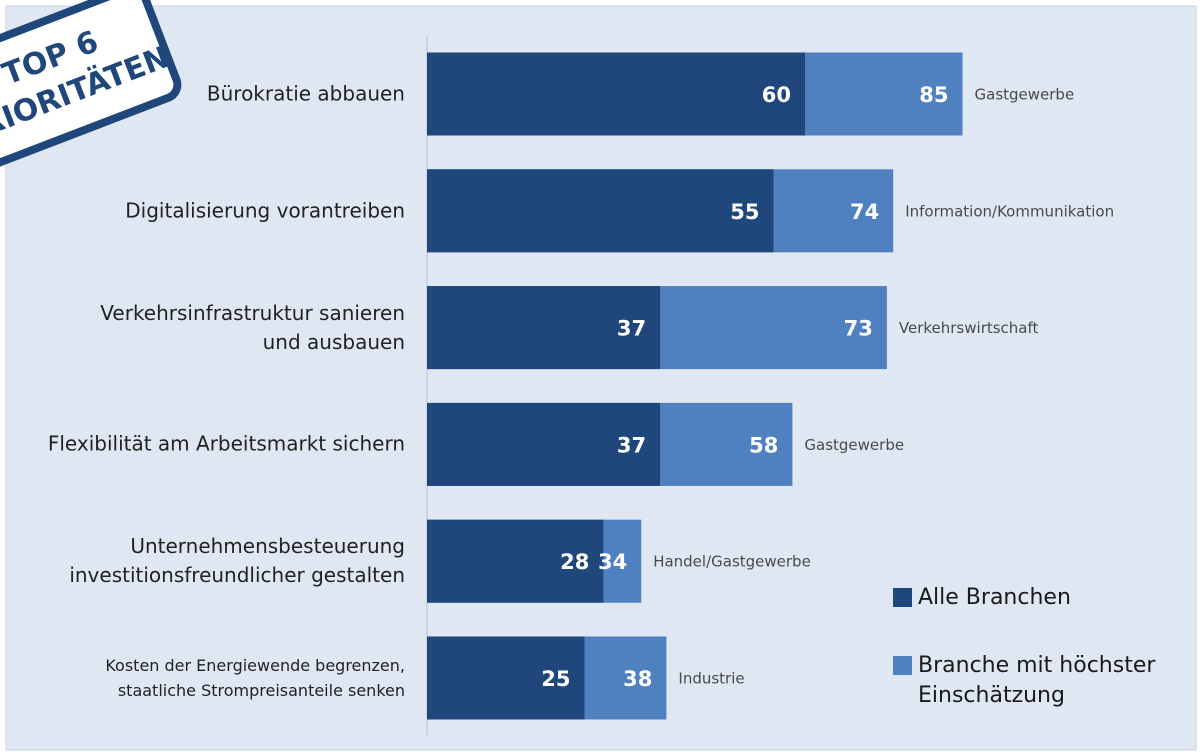  Describe the element at coordinates (1037, 680) in the screenshot. I see `legend-label: Branche mit höchster Einschätzung` at that location.